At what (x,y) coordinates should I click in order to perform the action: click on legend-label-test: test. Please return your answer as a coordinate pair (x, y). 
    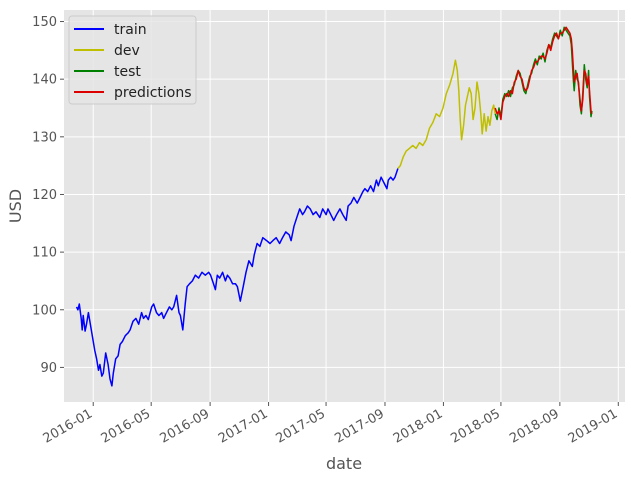
    Looking at the image, I should click on (127, 72).